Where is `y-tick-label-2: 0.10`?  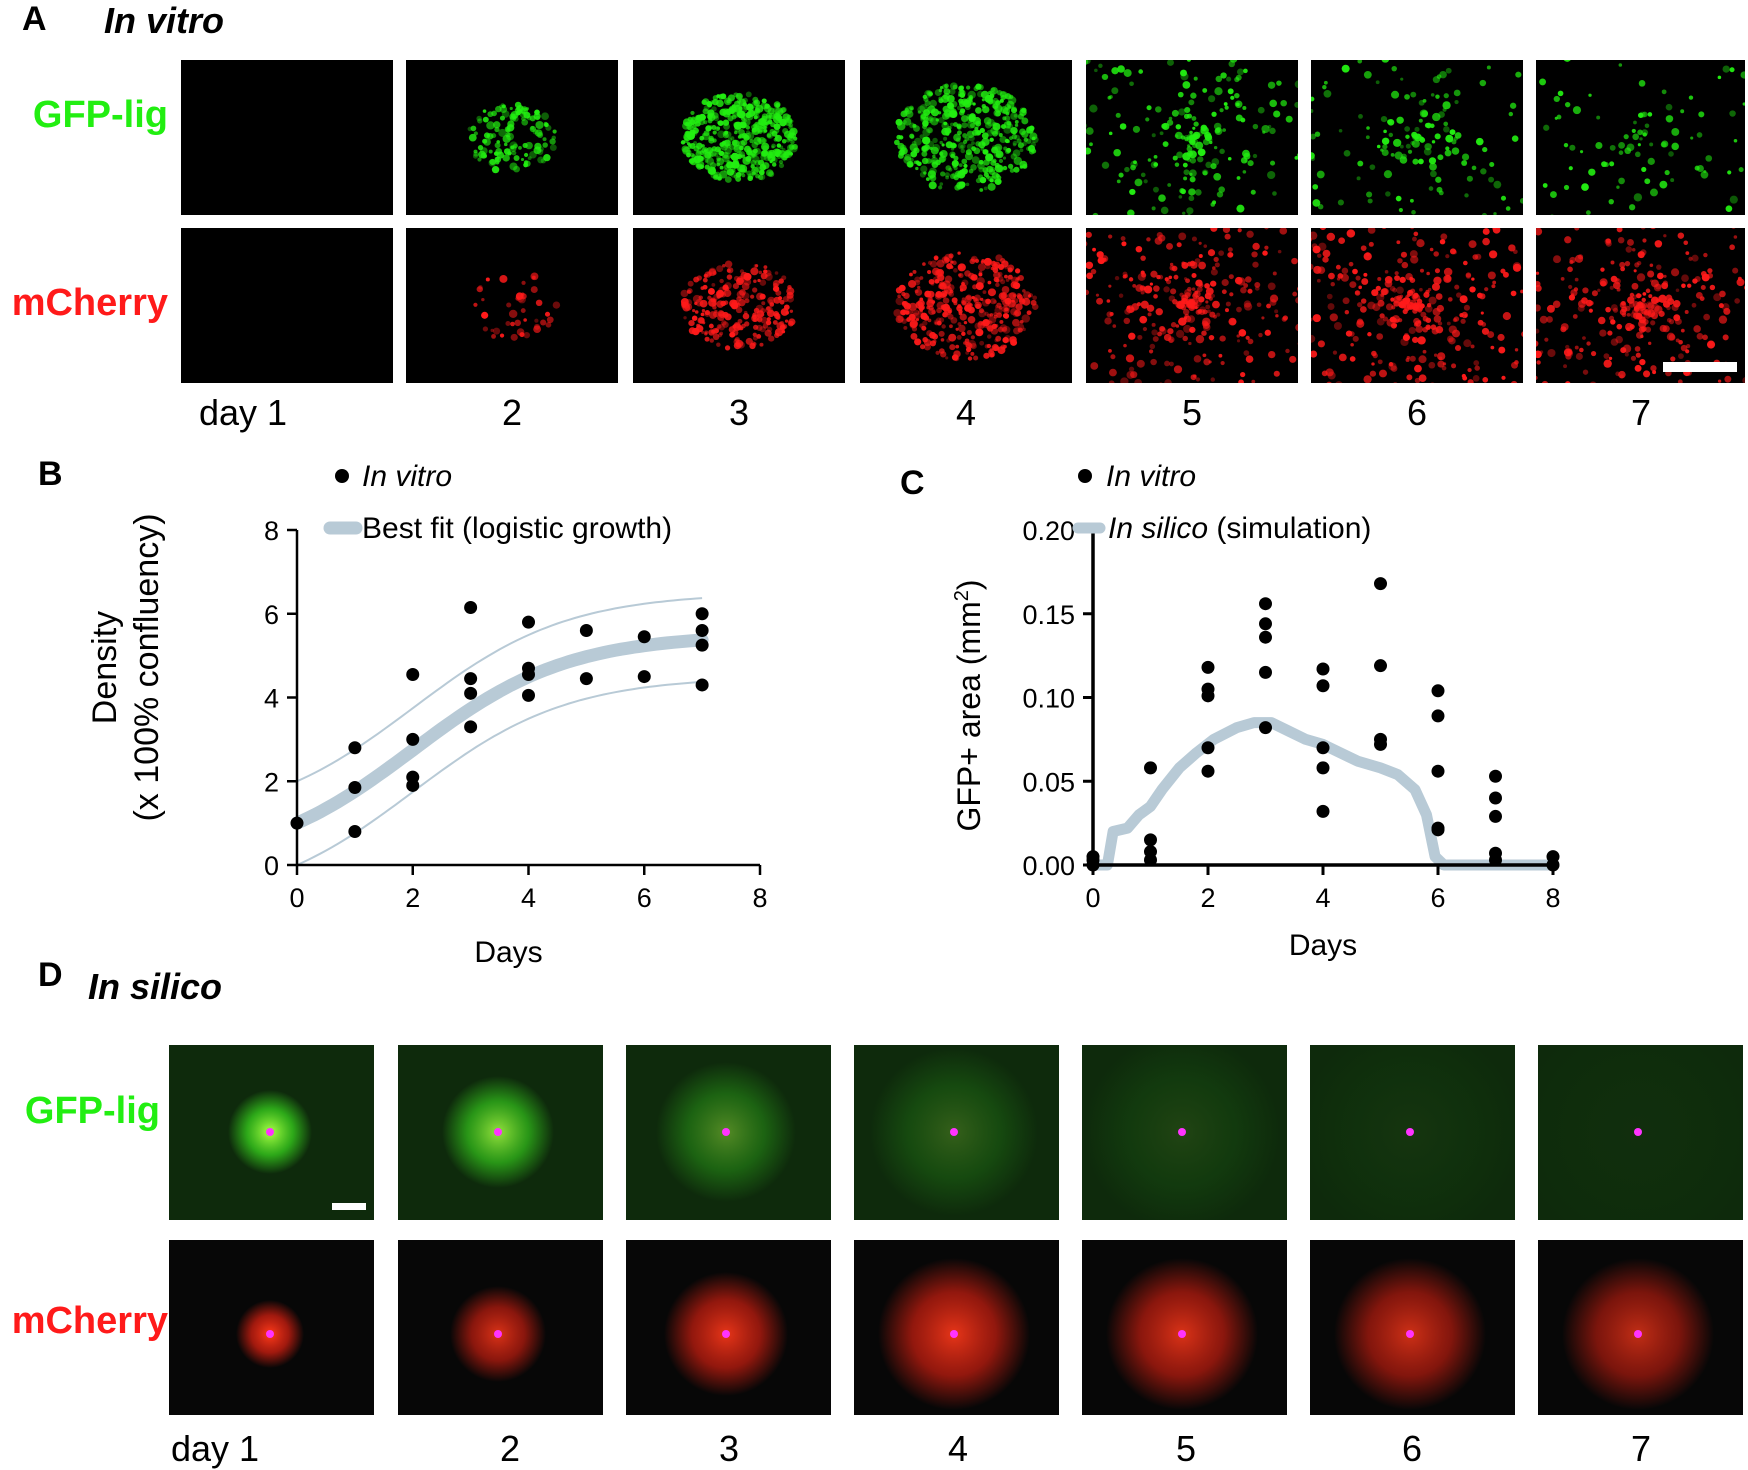
y-tick-label-2: 0.10 is located at coordinates (1048, 699).